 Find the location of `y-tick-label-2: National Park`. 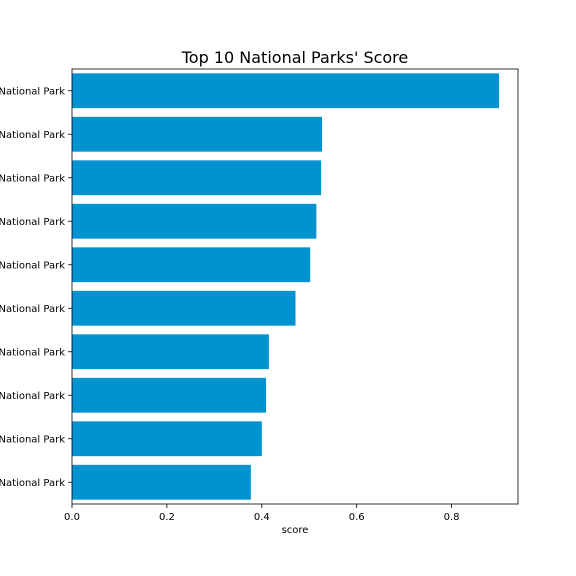

y-tick-label-2: National Park is located at coordinates (32, 135).